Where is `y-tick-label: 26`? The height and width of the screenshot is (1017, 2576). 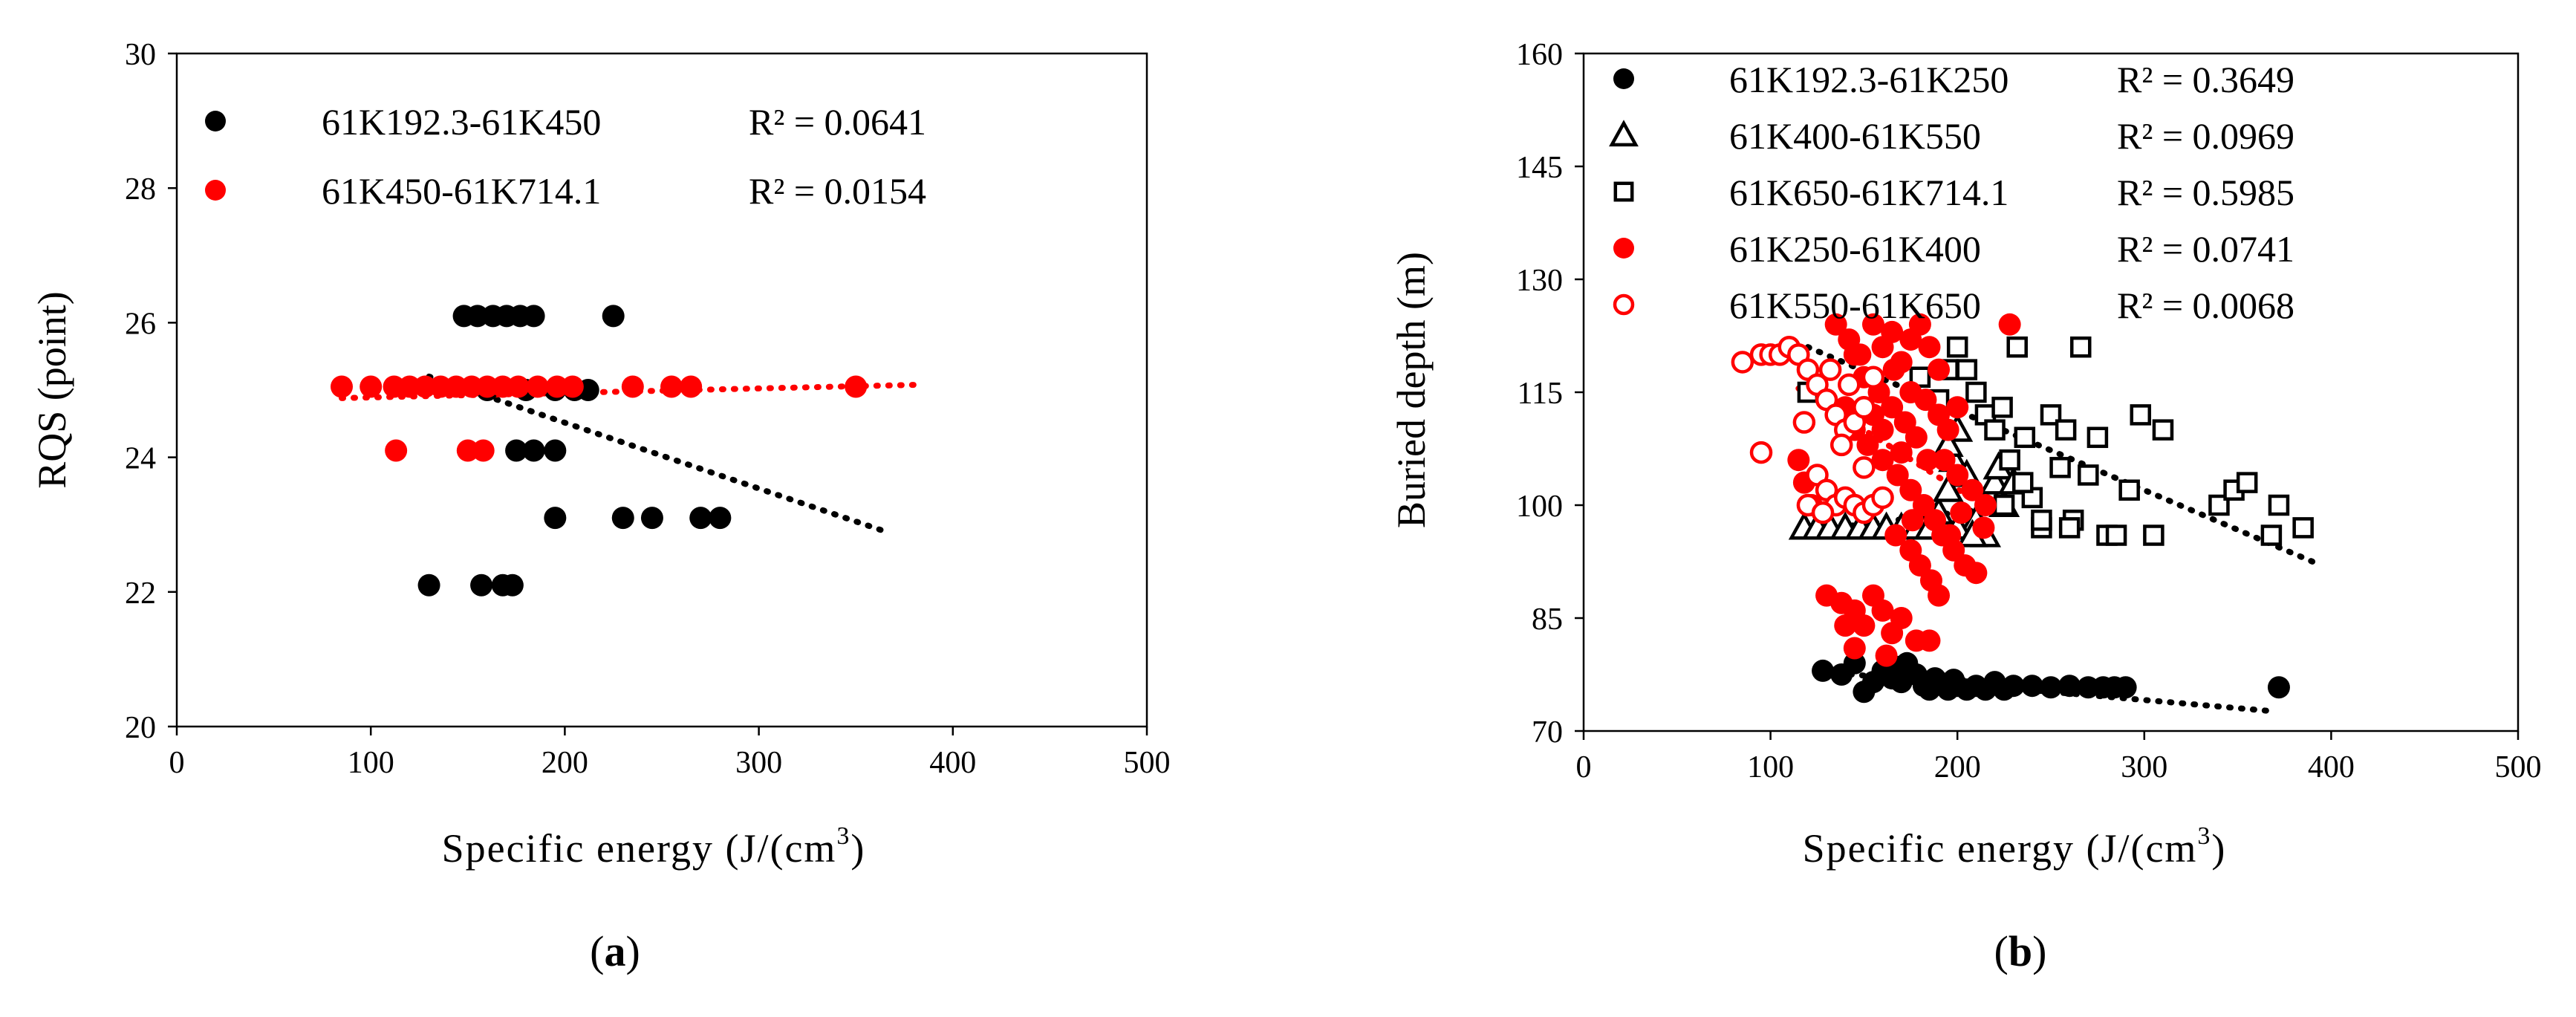
y-tick-label: 26 is located at coordinates (140, 324).